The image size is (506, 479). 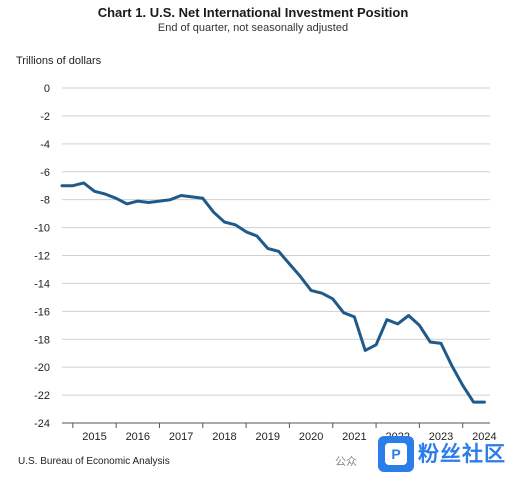 What do you see at coordinates (253, 28) in the screenshot?
I see `chart-subtitle: End of quarter, not seasonally adjusted` at bounding box center [253, 28].